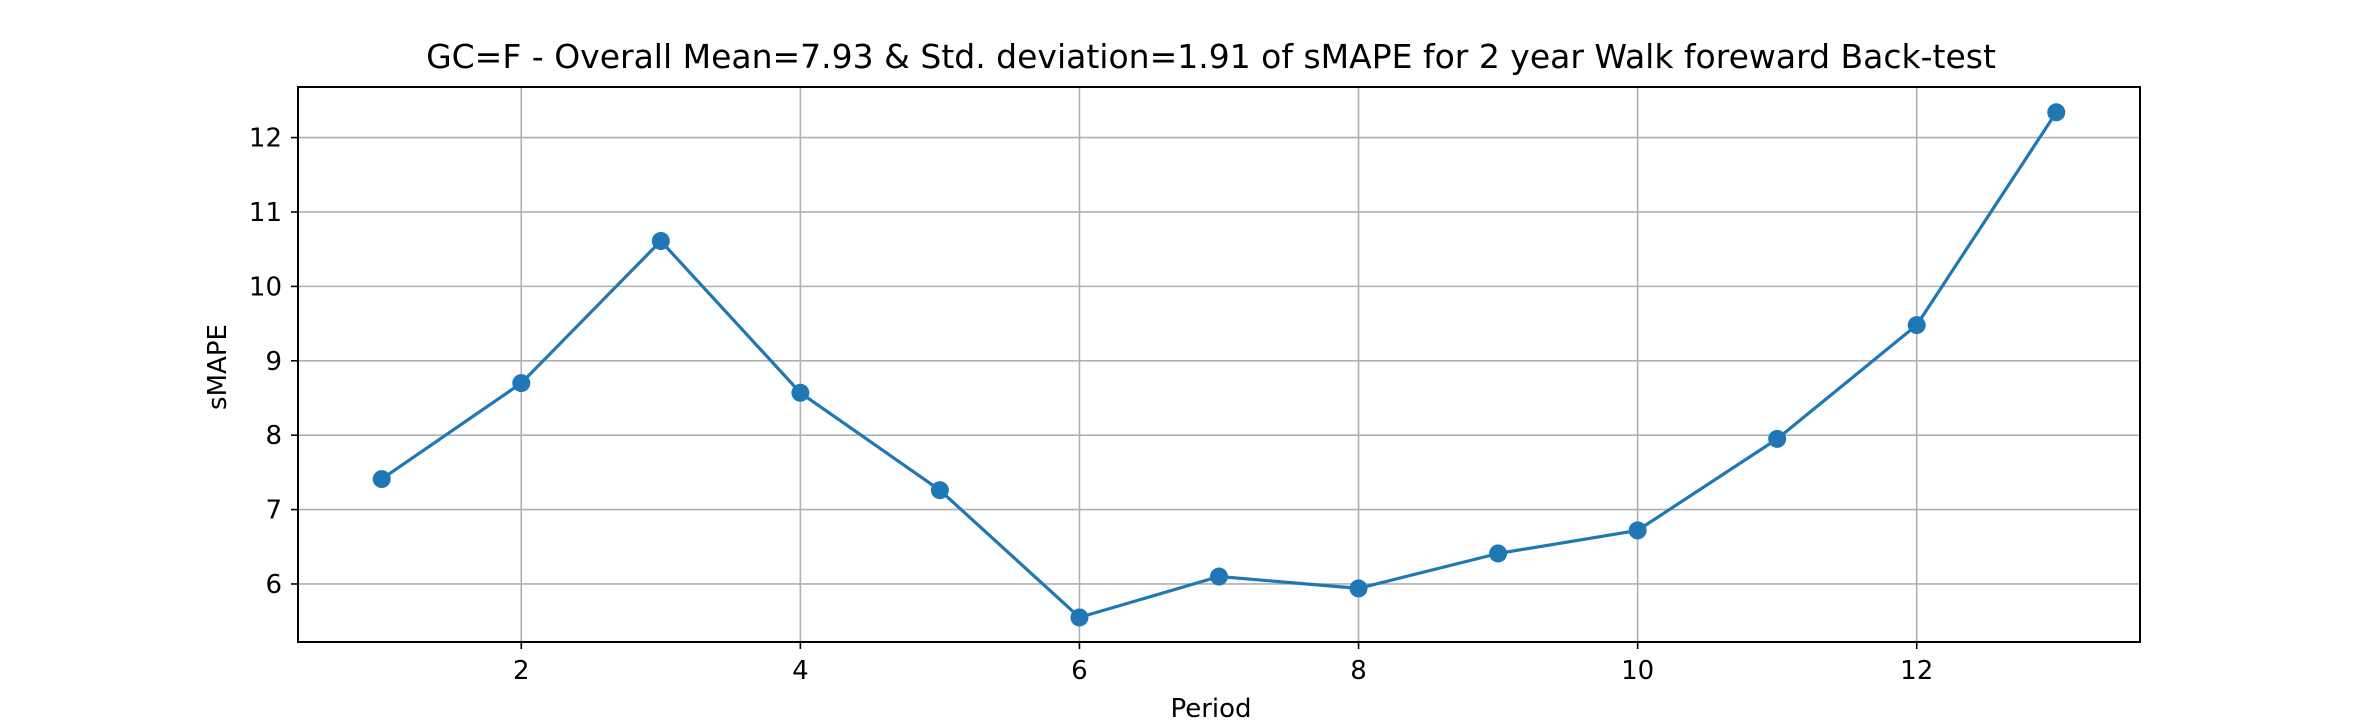 The height and width of the screenshot is (724, 2372). Describe the element at coordinates (265, 213) in the screenshot. I see `y-tick-label: 11` at that location.